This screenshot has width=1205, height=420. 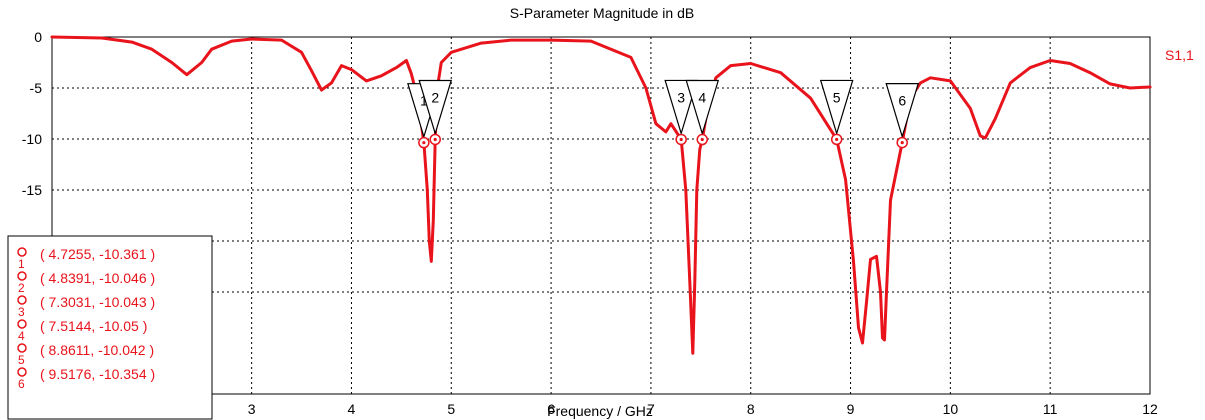 I want to click on marker-4: 4, so click(x=702, y=112).